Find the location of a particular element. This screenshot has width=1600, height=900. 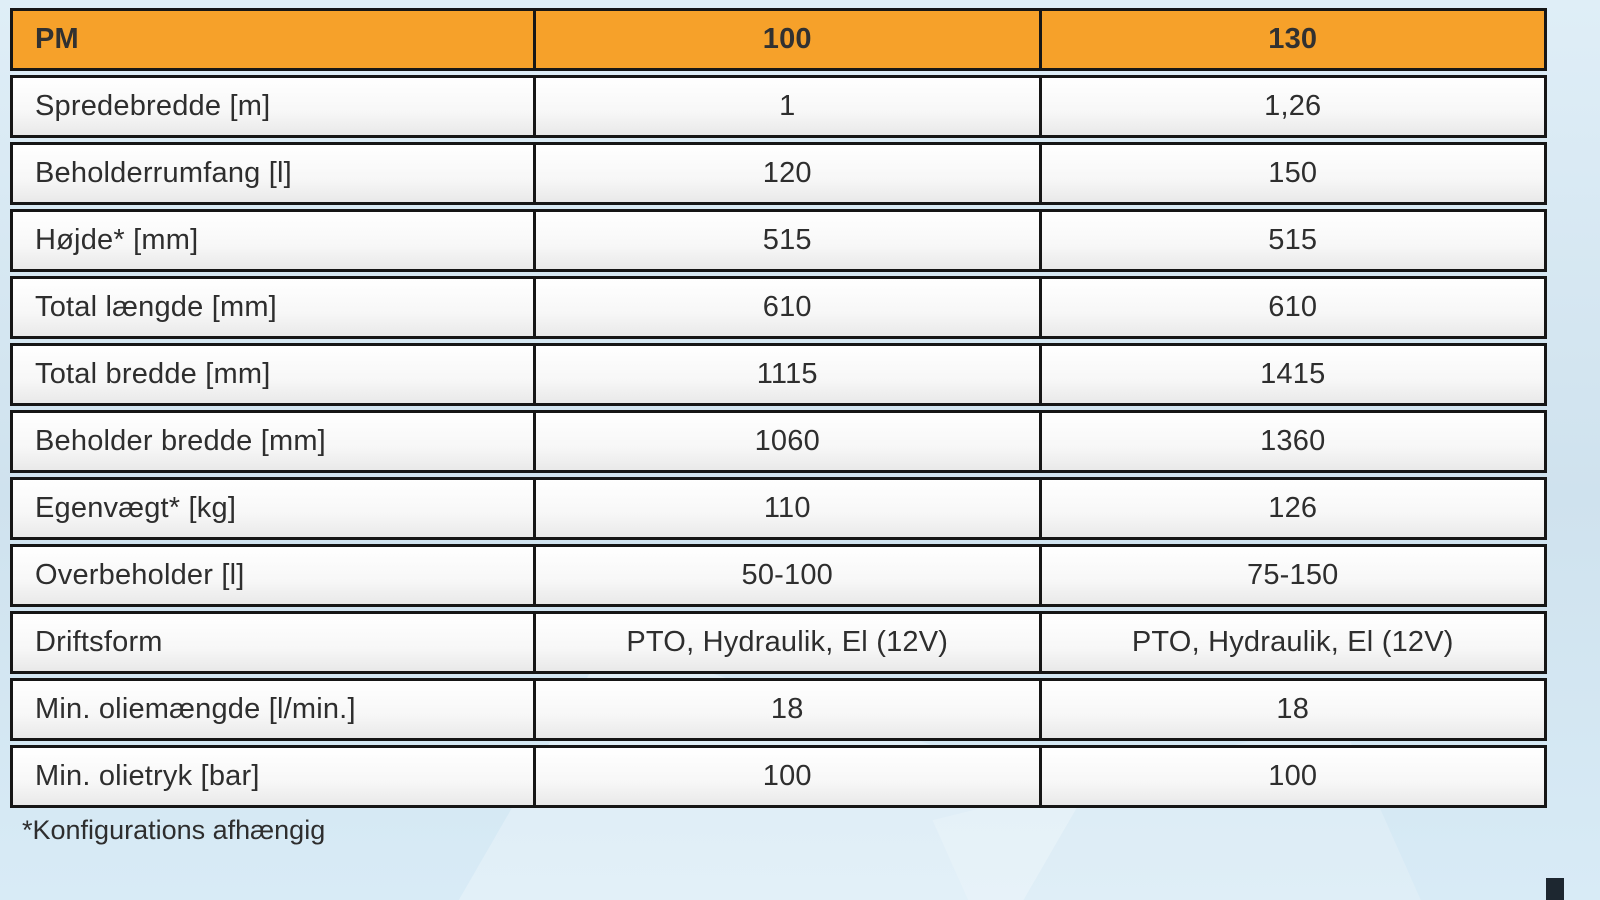

value-pm100: 1 is located at coordinates (786, 106).